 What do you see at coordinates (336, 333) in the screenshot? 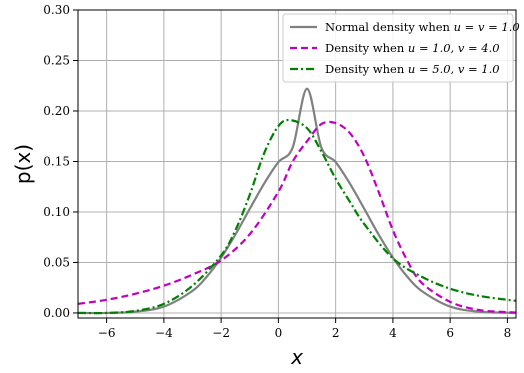
I see `x-tick-label: 2` at bounding box center [336, 333].